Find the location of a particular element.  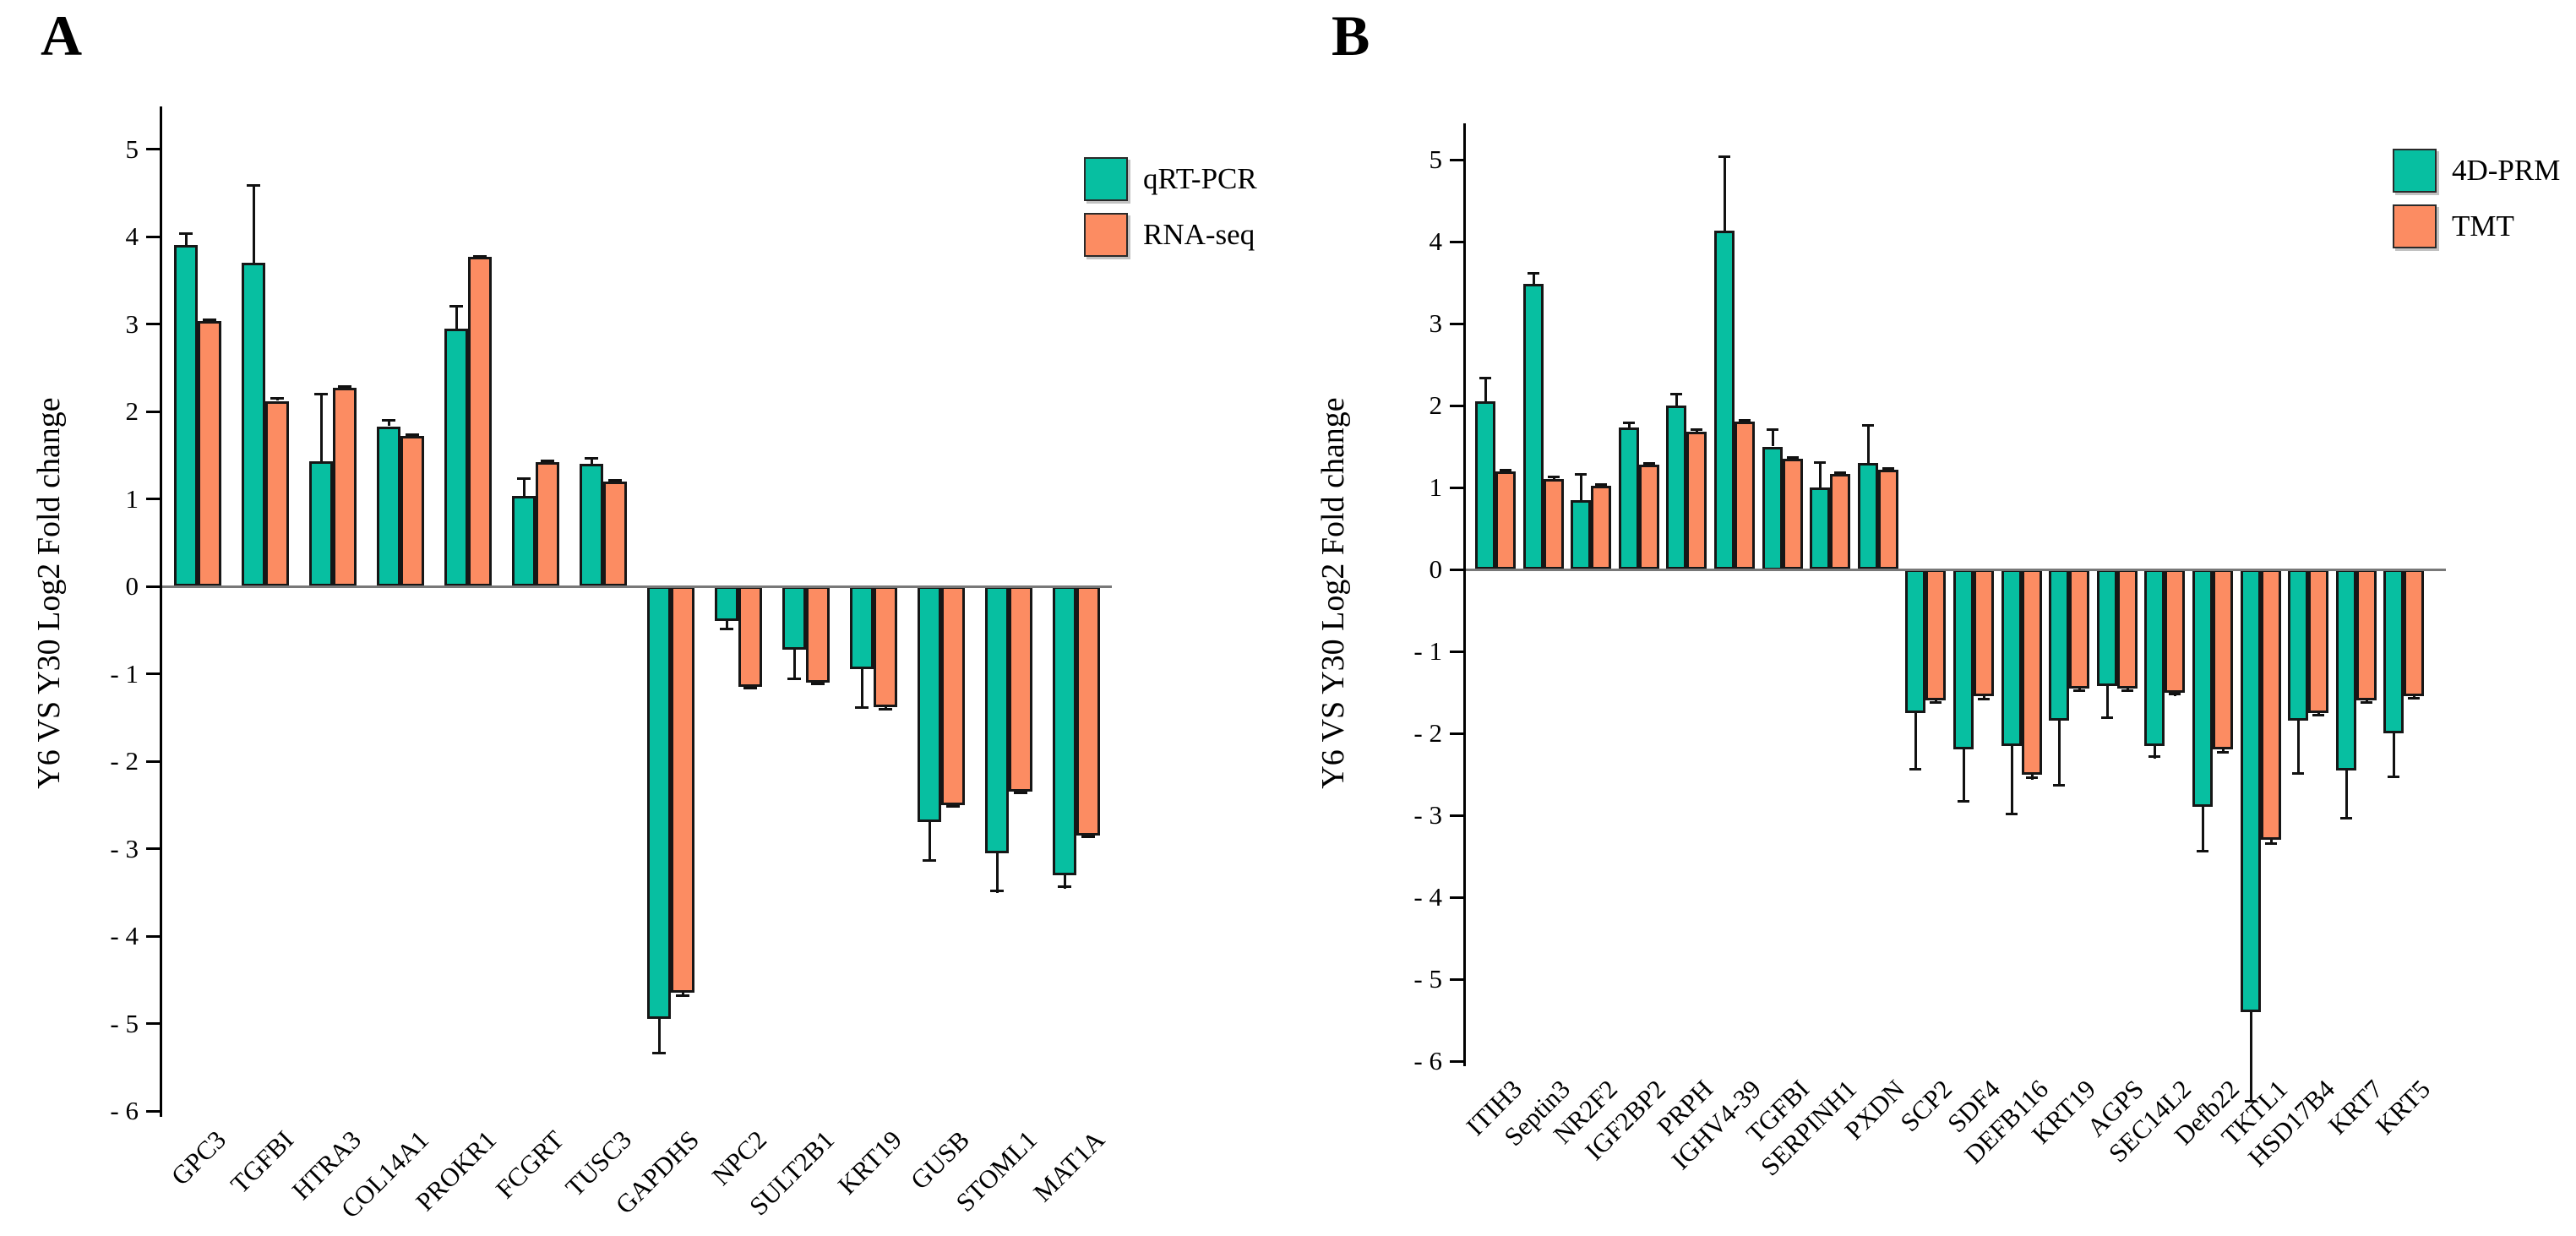

bar-RNA-seq-KRT19 is located at coordinates (885, 646).